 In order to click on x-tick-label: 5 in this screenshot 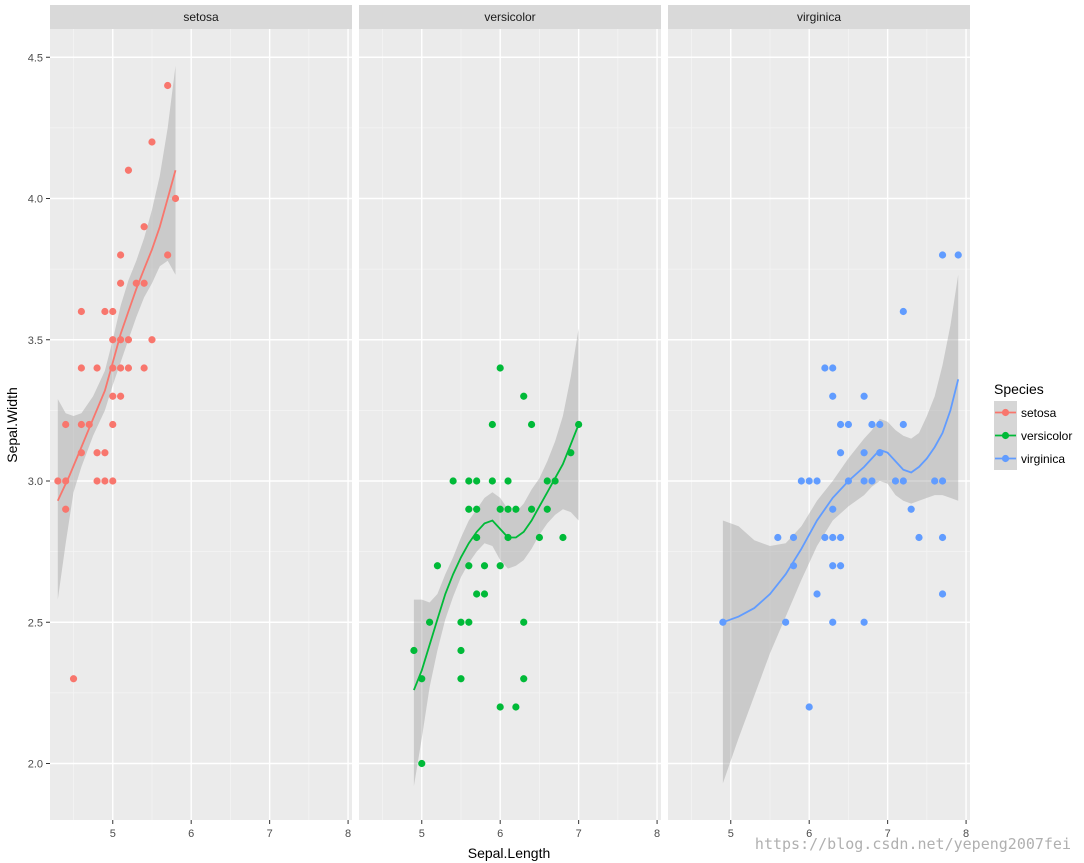, I will do `click(731, 834)`.